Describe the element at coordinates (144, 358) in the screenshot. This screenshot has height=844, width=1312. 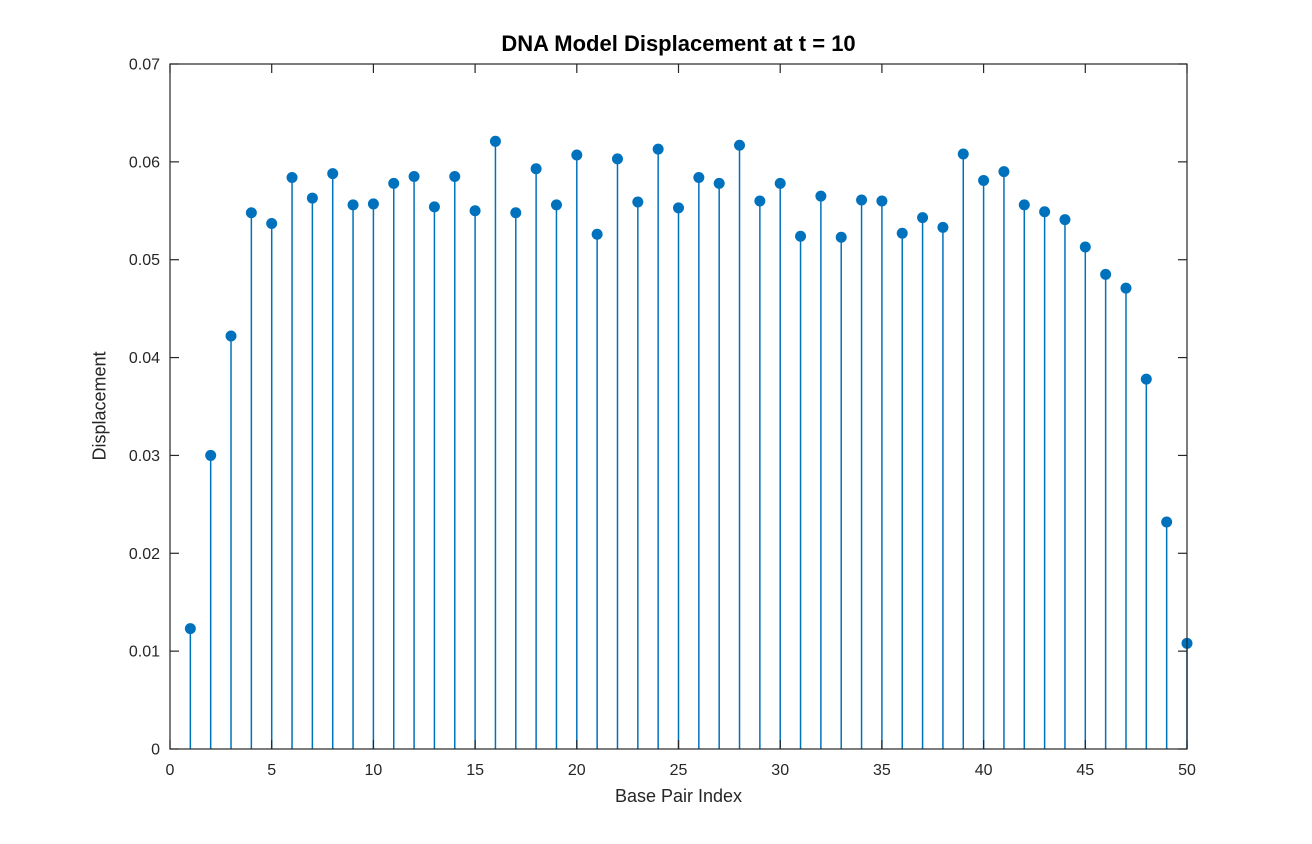
I see `y-tick-label: 0.04` at that location.